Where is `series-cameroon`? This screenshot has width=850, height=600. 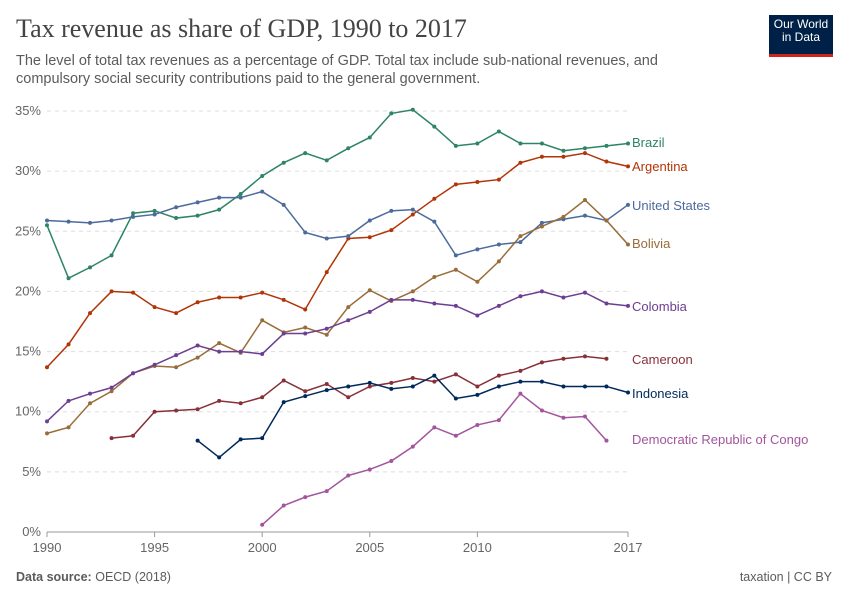 series-cameroon is located at coordinates (359, 397).